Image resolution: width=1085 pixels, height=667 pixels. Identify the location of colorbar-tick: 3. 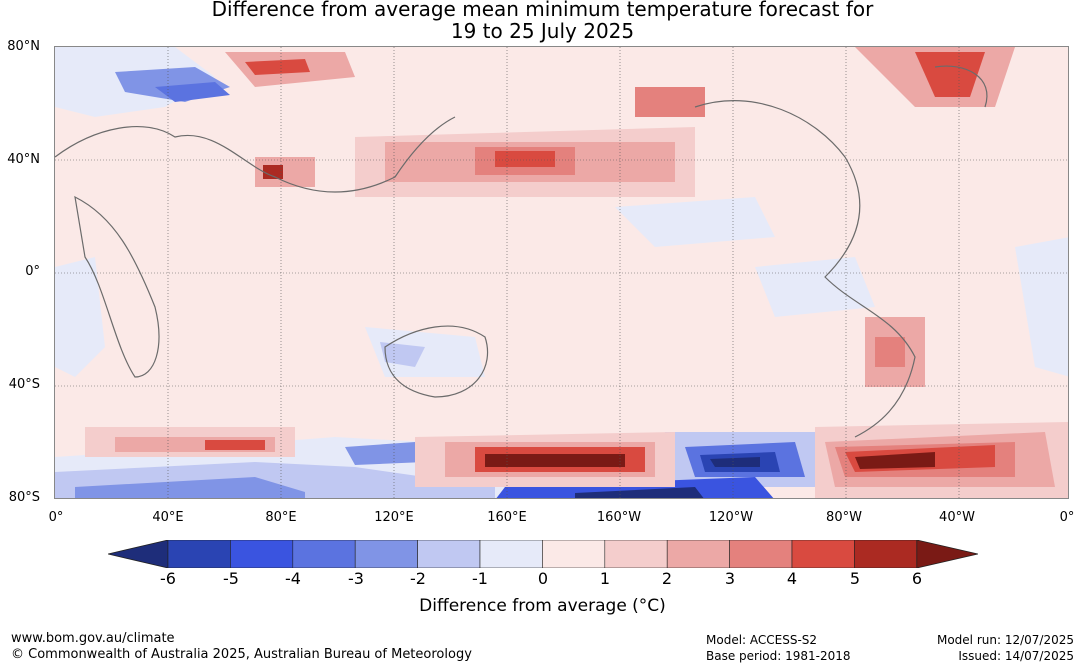
(730, 578).